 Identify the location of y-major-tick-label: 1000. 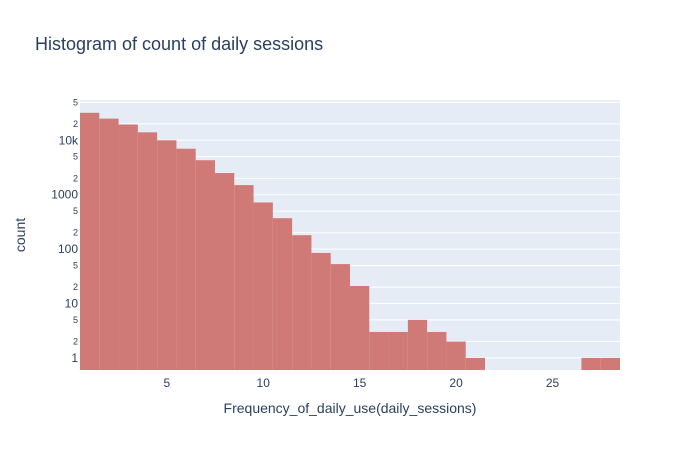
(64, 195).